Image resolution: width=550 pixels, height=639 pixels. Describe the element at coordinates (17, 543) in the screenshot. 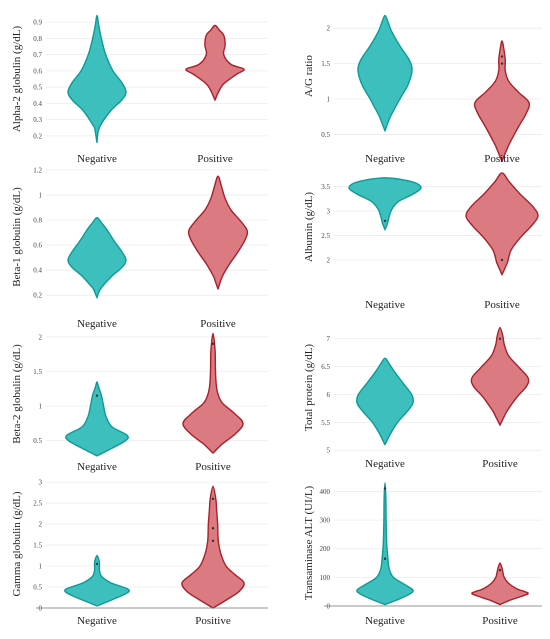

I see `y-axis-title: Gamma globulin (g/dL)` at that location.